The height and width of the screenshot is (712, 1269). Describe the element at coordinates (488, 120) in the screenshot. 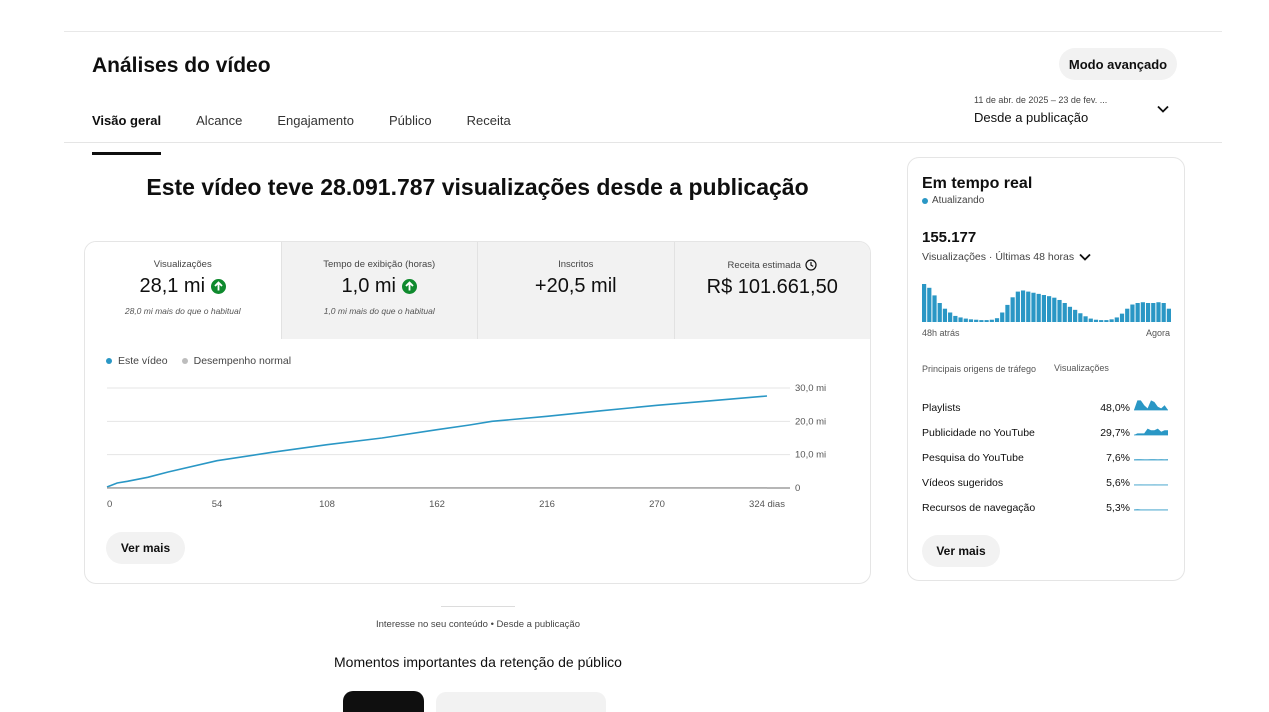

I see `tab-revenue: Receita` at that location.